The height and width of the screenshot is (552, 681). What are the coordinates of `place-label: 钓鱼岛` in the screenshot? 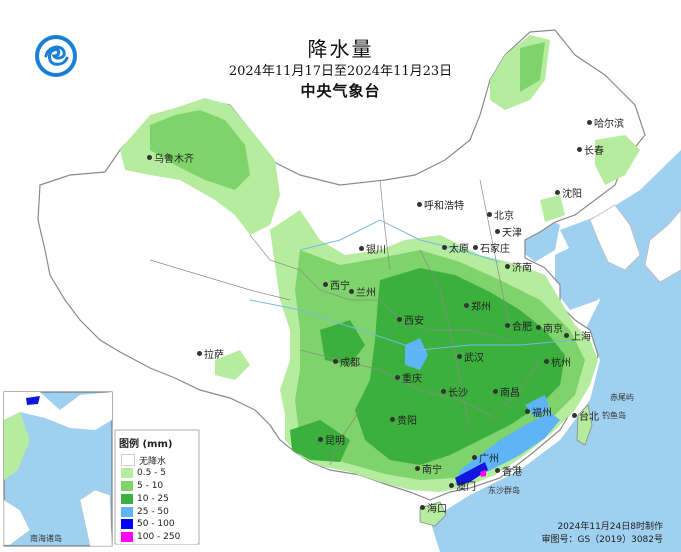 It's located at (614, 415).